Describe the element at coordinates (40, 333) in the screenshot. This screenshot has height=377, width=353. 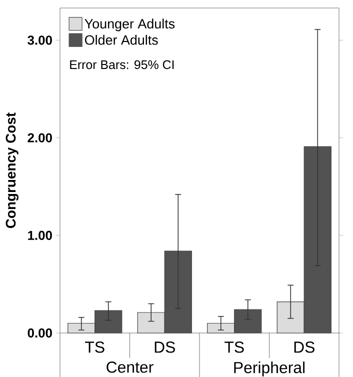
I see `y-tick-label: 0.00` at that location.